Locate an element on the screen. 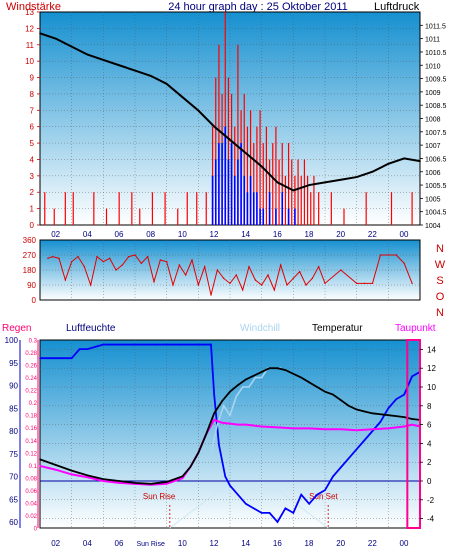  legend-item: Taupunkt is located at coordinates (415, 328).